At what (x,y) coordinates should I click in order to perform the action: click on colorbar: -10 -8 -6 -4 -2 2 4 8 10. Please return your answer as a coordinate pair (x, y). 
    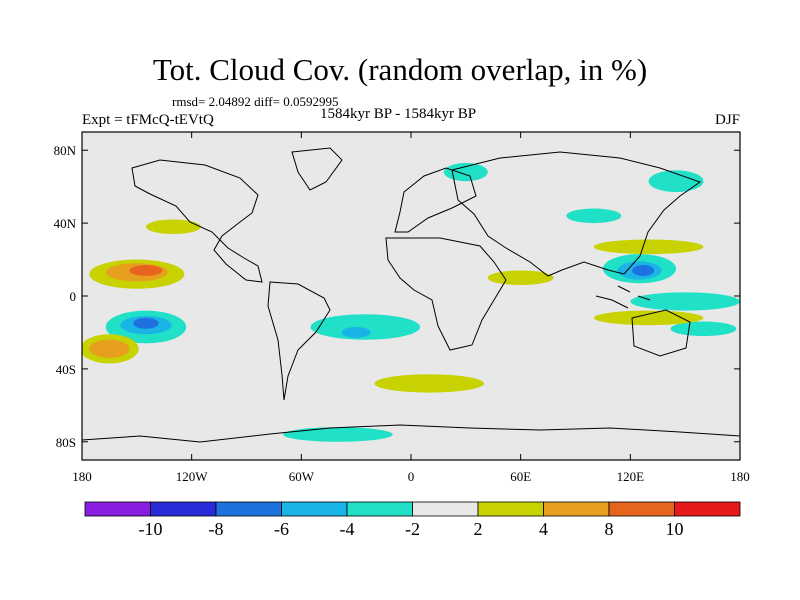
    Looking at the image, I should click on (412, 520).